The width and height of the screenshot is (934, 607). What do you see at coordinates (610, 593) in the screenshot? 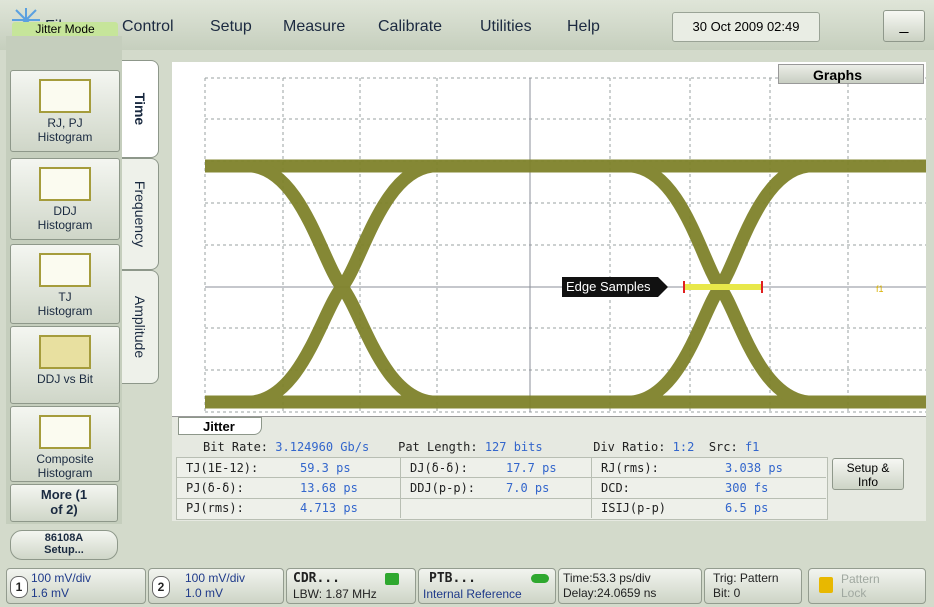
I see `time-delay: Delay:24.0659 ns` at bounding box center [610, 593].